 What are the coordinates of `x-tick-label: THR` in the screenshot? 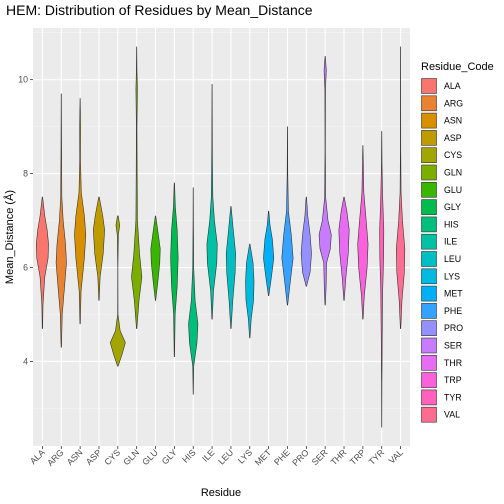 It's located at (339, 457).